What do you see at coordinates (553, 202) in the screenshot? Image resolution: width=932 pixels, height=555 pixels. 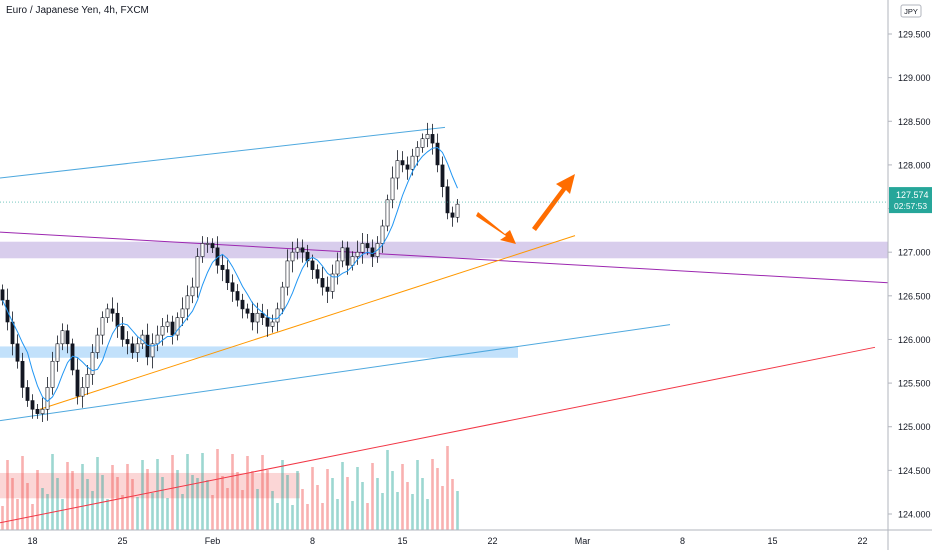 I see `up-arrow` at bounding box center [553, 202].